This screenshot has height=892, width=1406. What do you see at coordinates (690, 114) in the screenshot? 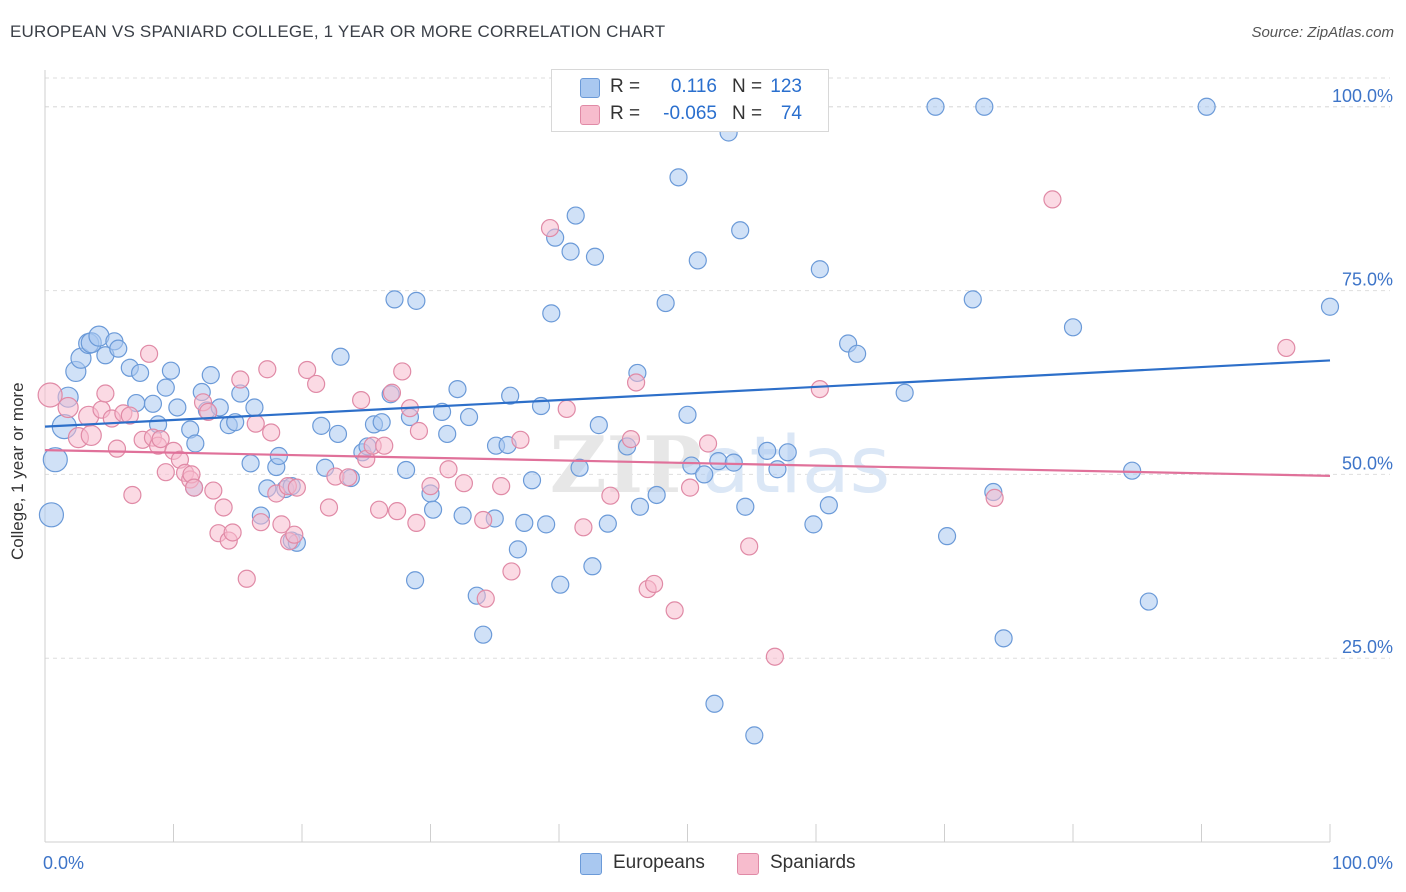
I see `legend-row-spaniards: R = -0.065 N = 74` at bounding box center [690, 114].